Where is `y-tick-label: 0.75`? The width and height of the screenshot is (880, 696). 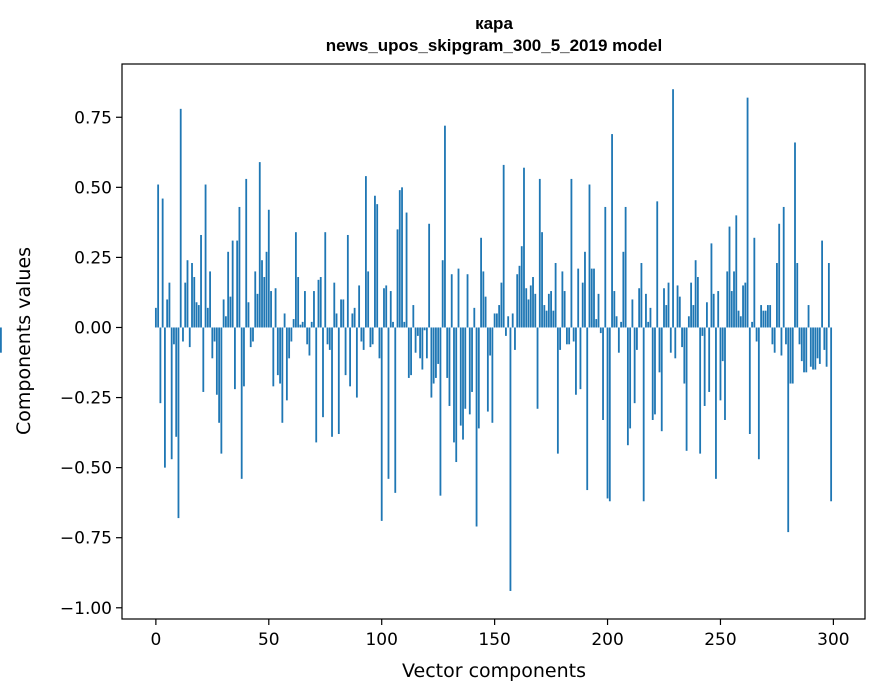
y-tick-label: 0.75 is located at coordinates (93, 118).